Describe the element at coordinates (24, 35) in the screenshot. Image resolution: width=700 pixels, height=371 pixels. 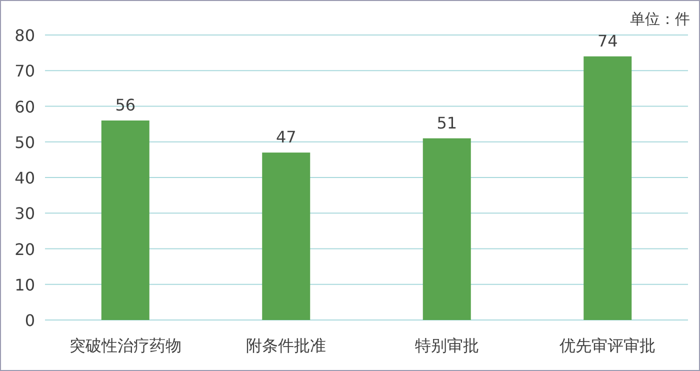
I see `y-tick-label: 80` at that location.